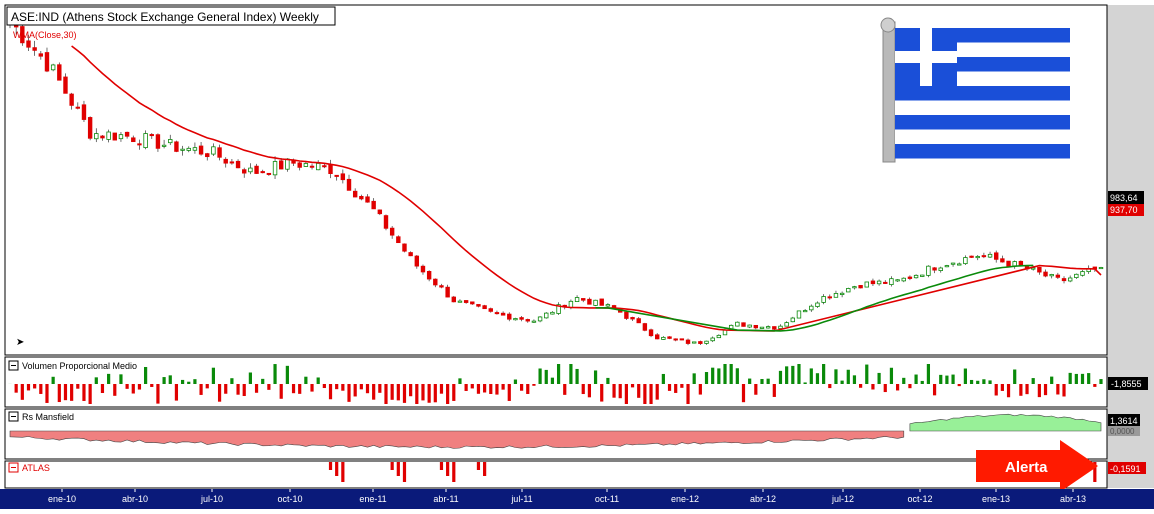  What do you see at coordinates (982, 122) in the screenshot?
I see `flag-stripe` at bounding box center [982, 122].